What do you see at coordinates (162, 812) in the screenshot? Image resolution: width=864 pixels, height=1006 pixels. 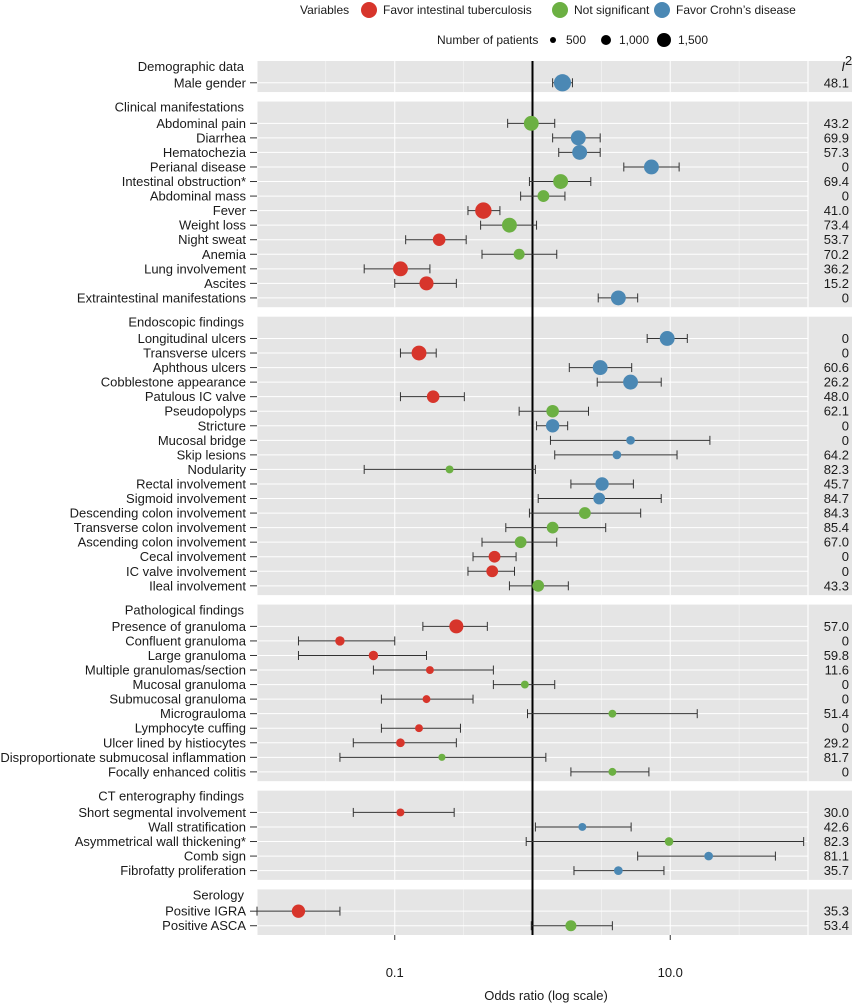 I see `row-label: Short segmental involvement` at bounding box center [162, 812].